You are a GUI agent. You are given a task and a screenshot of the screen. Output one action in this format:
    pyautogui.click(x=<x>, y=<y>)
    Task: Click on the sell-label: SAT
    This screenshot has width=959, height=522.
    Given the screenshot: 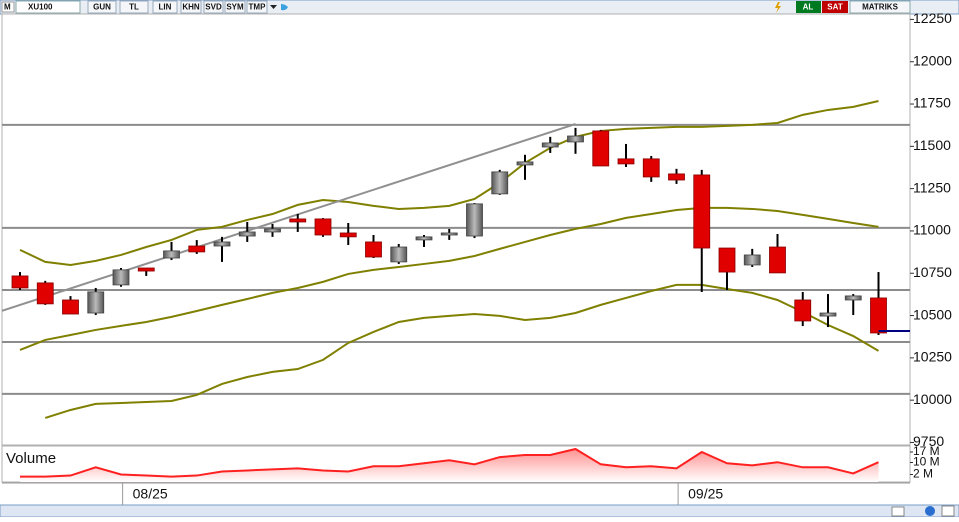 What is the action you would take?
    pyautogui.click(x=835, y=7)
    